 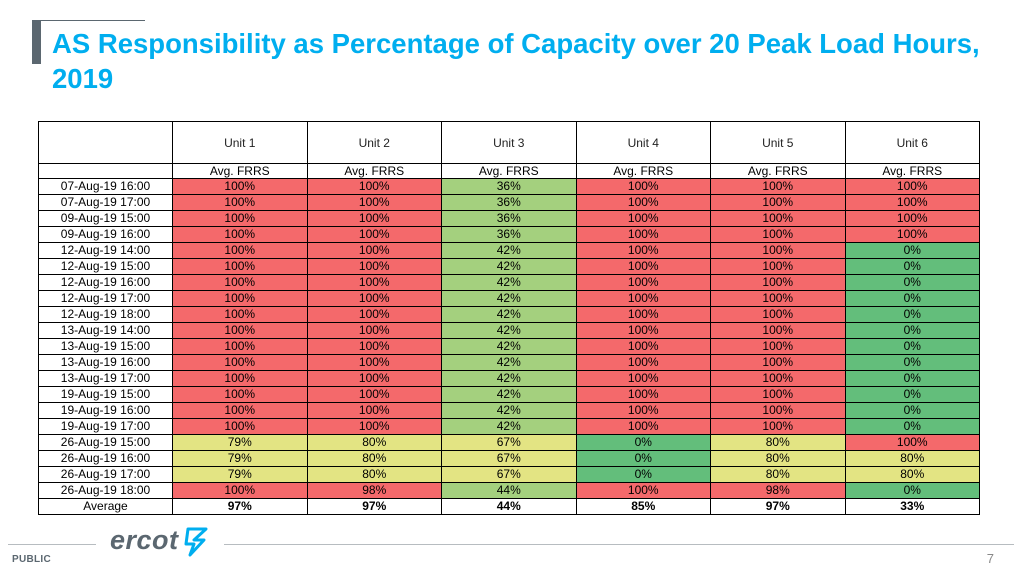 What do you see at coordinates (509, 442) in the screenshot?
I see `table-row: 26-Aug-19 15:00 79% 80% 67% 0% 80% 100%` at bounding box center [509, 442].